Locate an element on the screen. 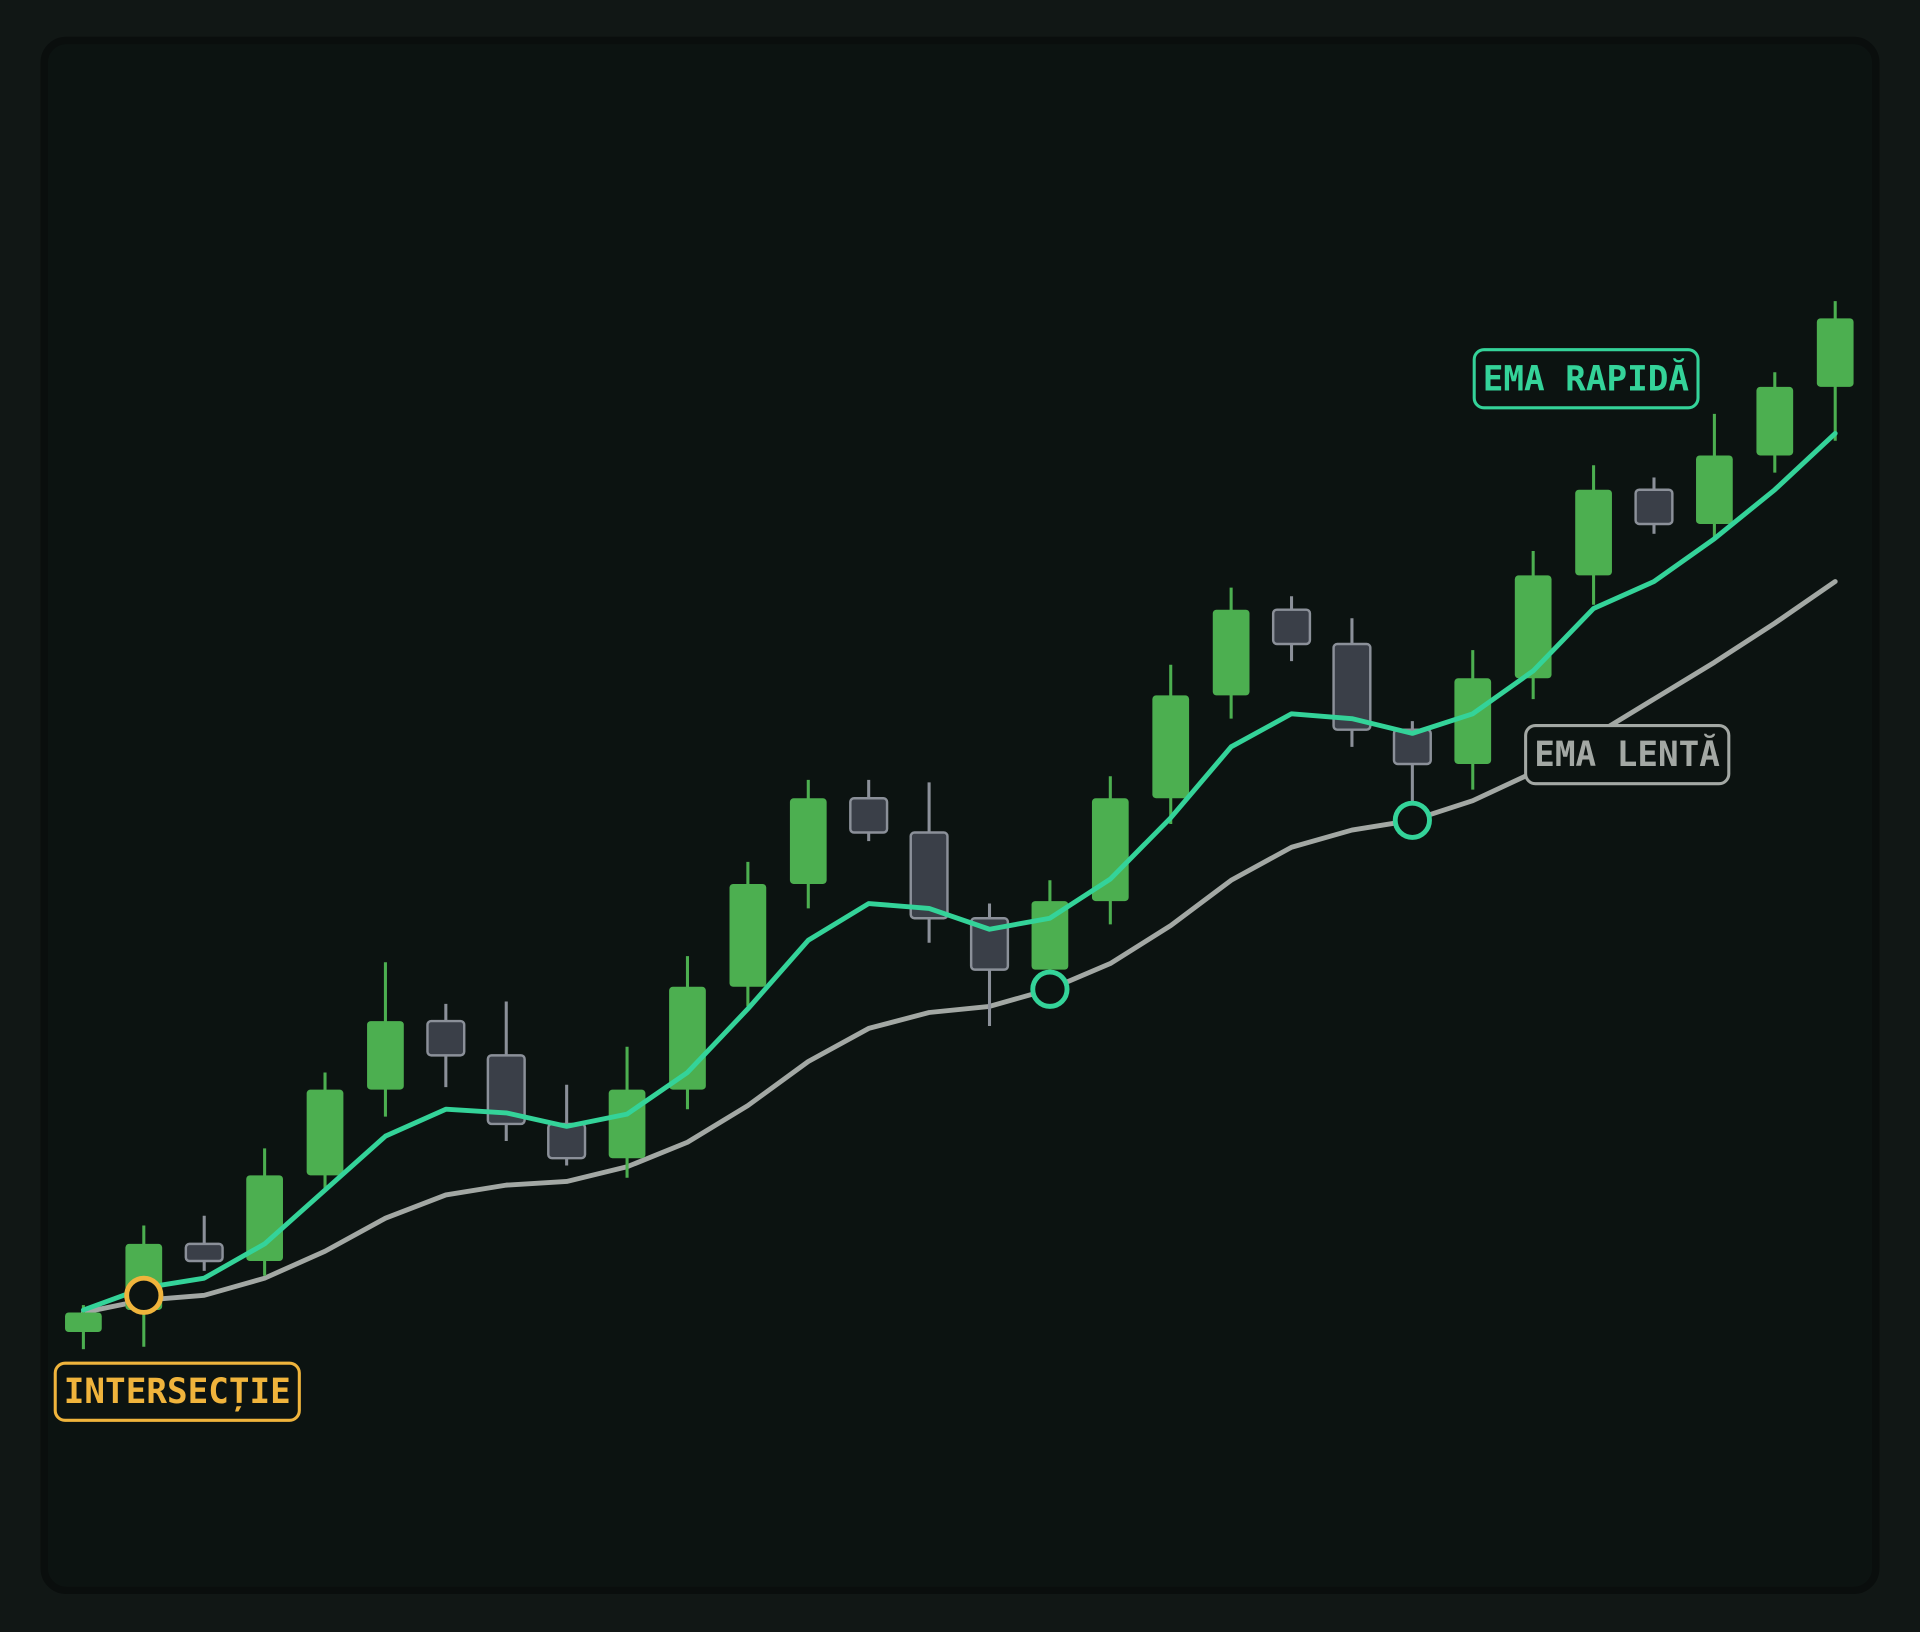 This screenshot has height=1632, width=1920. line-label: EMA RAPIDĂ is located at coordinates (1586, 378).